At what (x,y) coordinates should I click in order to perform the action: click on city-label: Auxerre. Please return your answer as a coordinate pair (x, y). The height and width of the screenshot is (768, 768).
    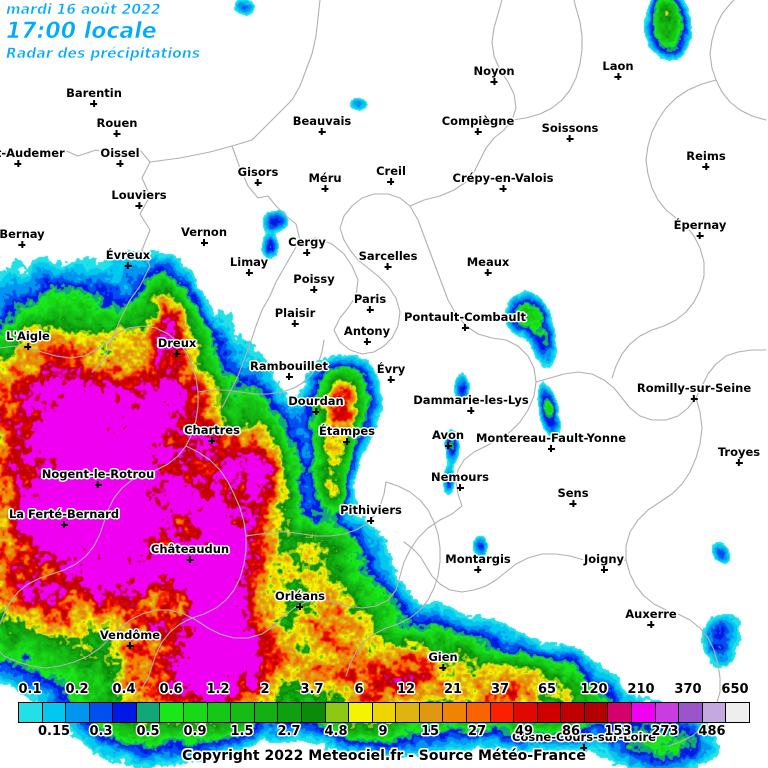
    Looking at the image, I should click on (651, 618).